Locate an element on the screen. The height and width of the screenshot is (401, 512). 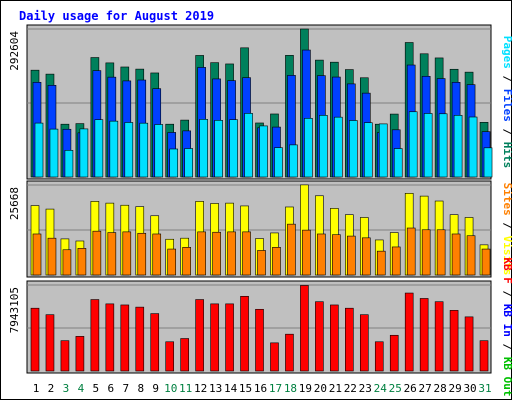
legend-label: Pages / Files / Hits is located at coordinates (506, 102).